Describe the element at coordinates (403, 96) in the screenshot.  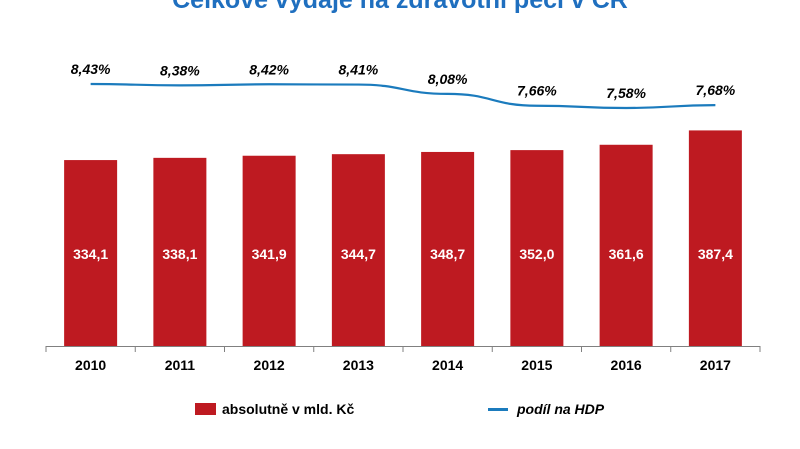
I see `series-line-podil-na-hdp` at that location.